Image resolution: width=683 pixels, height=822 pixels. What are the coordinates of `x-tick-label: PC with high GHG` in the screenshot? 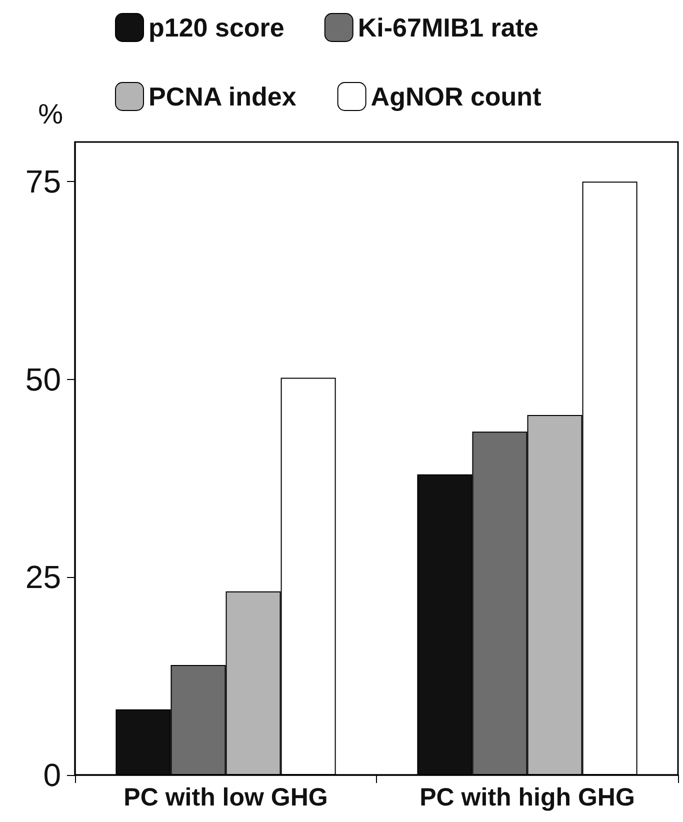 It's located at (527, 798).